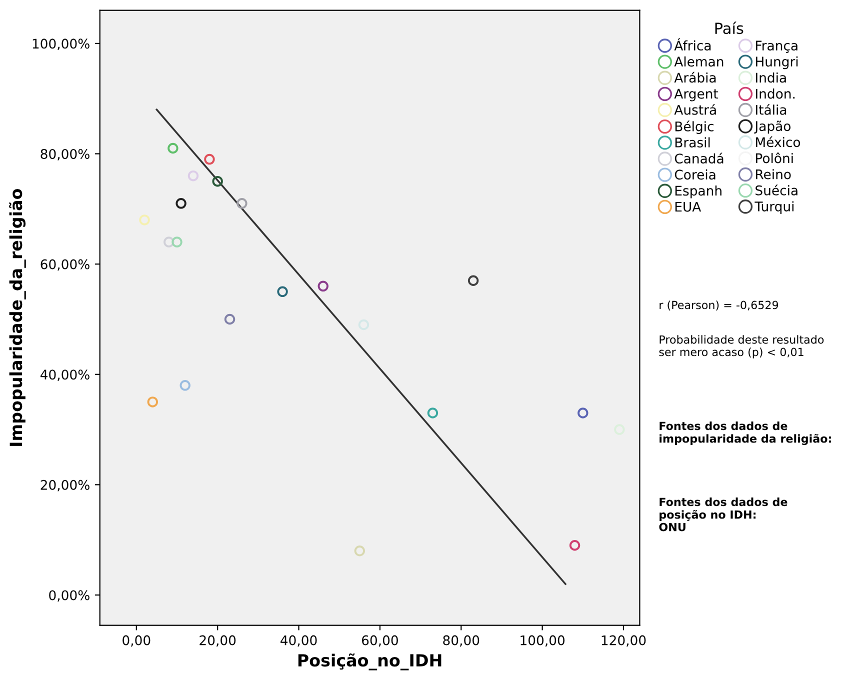 This screenshot has width=861, height=691. I want to click on legend-label: Reino, so click(773, 174).